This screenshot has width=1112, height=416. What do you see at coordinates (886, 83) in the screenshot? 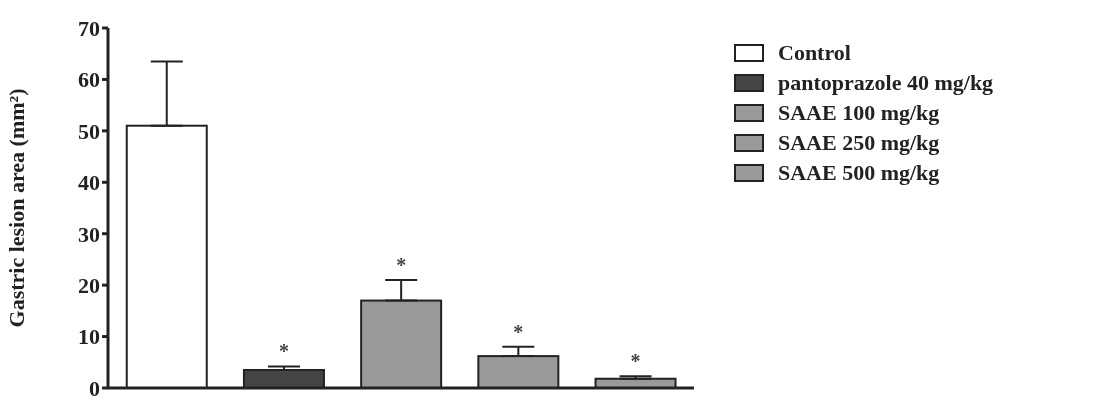
I see `legend-label: pantoprazole 40 mg/kg` at bounding box center [886, 83].